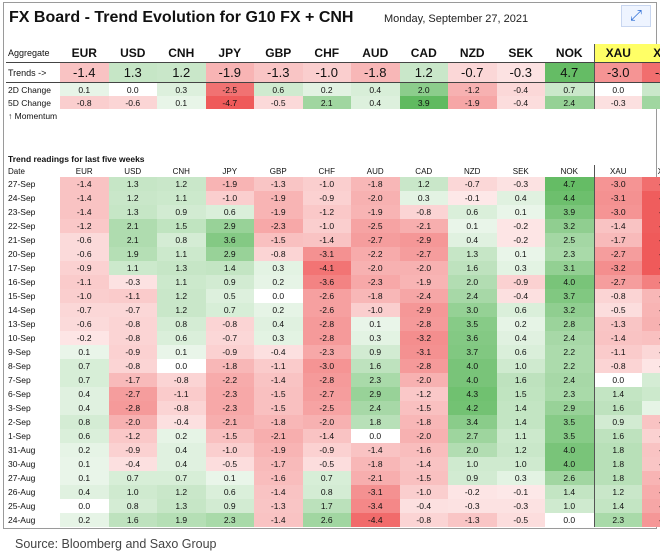  What do you see at coordinates (375, 310) in the screenshot?
I see `cell-aud: -1.0` at bounding box center [375, 310].